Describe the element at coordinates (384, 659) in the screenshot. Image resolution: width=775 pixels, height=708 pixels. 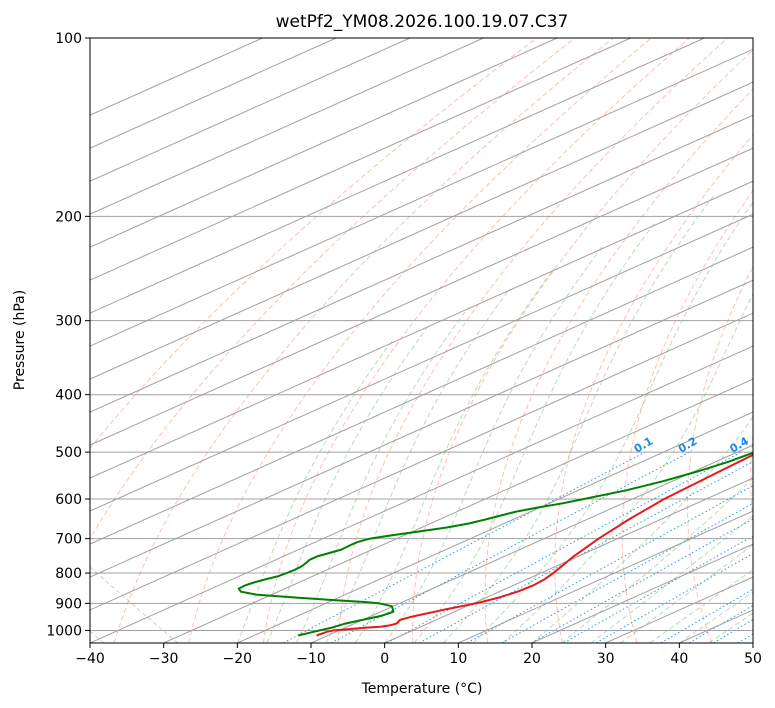
I see `x-tick-label: 0` at that location.